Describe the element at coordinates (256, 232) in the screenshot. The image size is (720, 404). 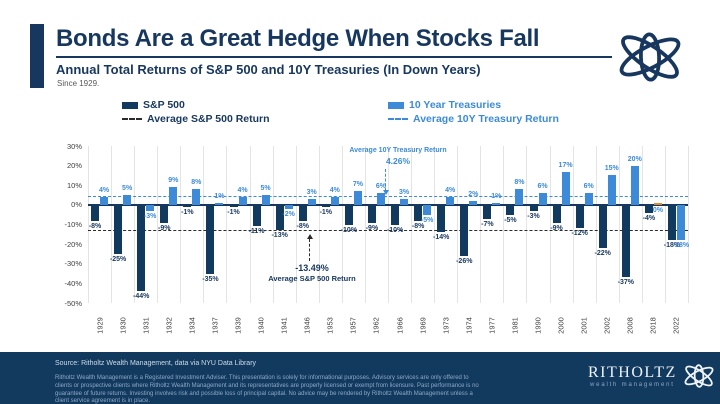
I see `bar-label-sp500-1940: -11%` at that location.